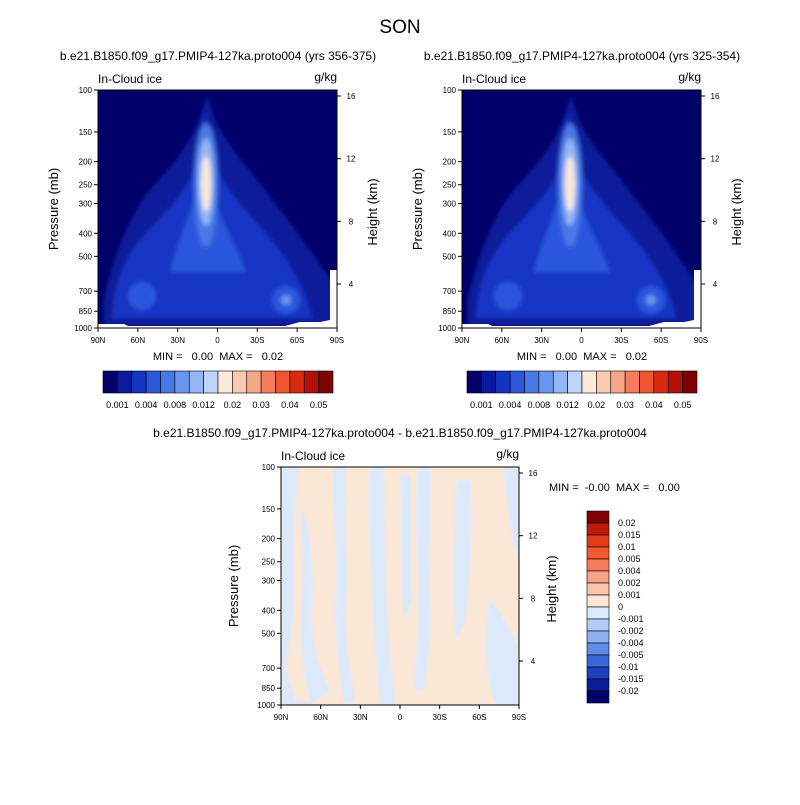  I want to click on panel-a-antarctic-mask, so click(333, 299).